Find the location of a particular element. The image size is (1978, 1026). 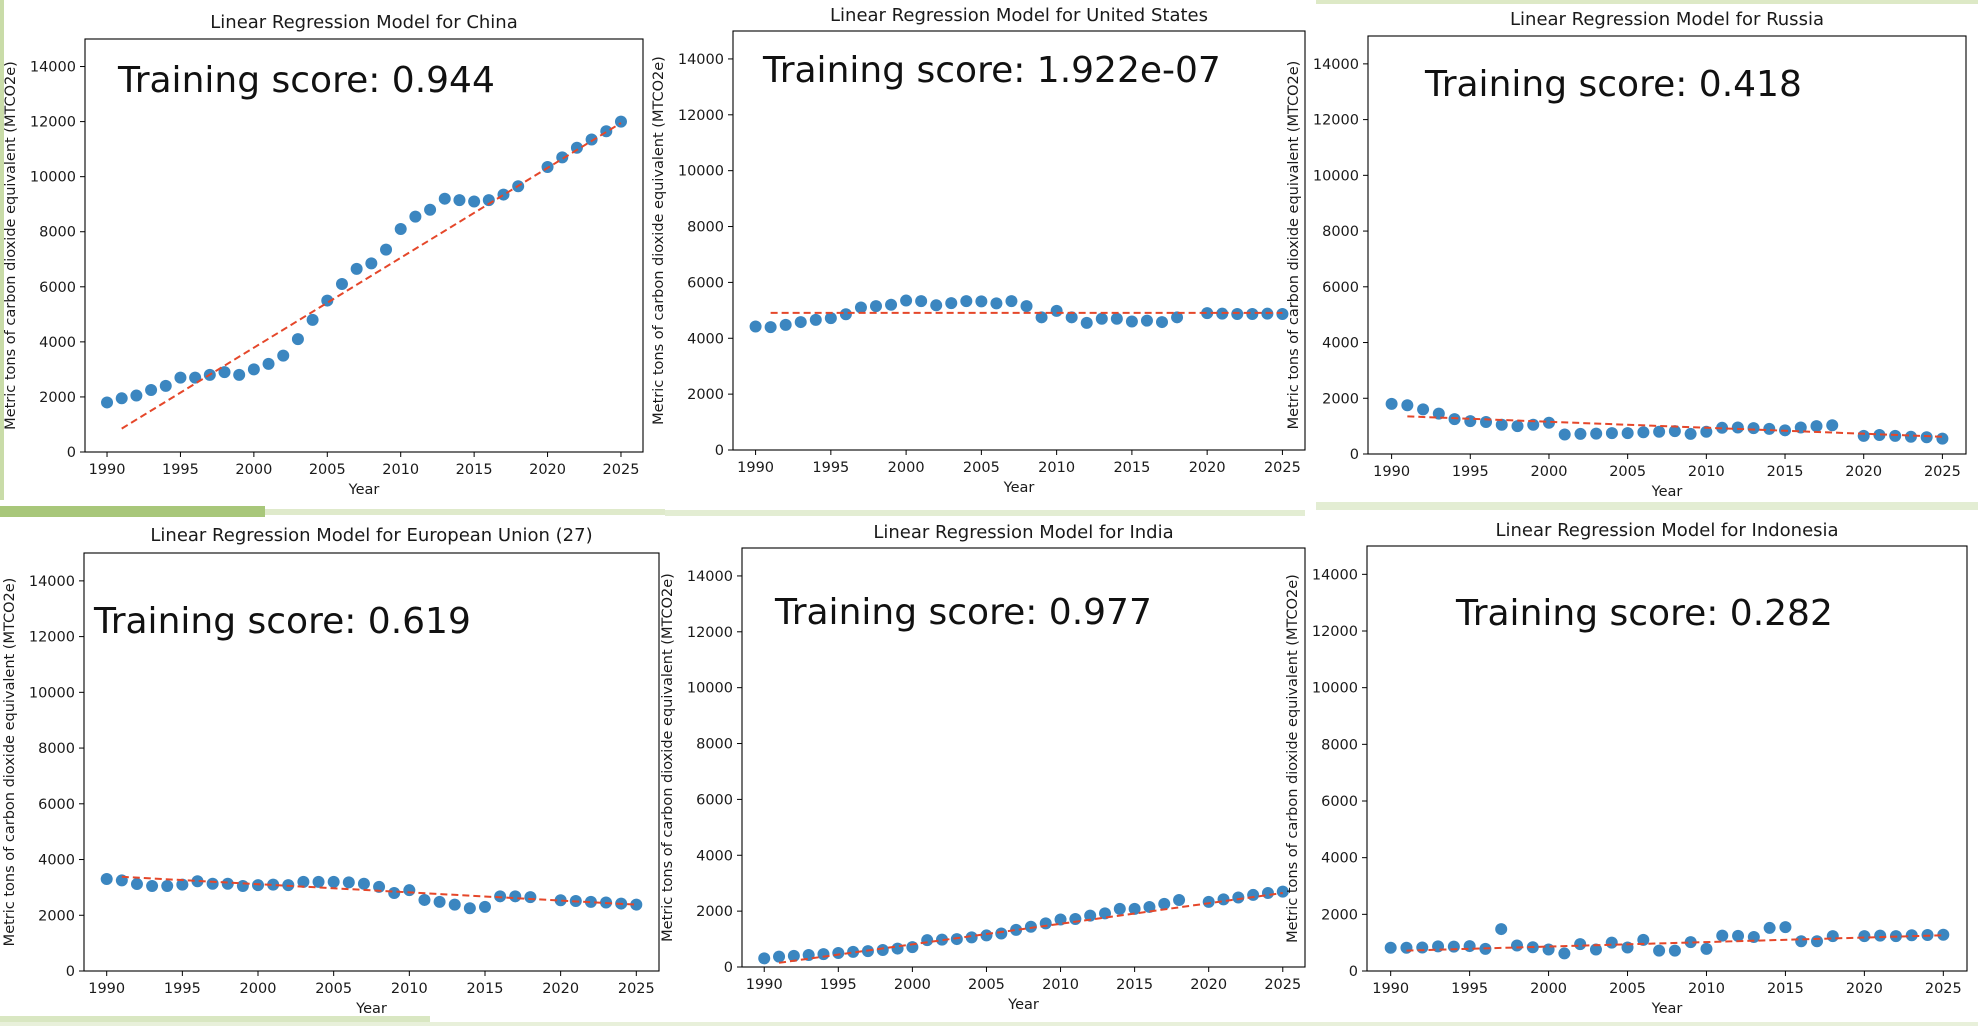

chart-title: Linear Regression Model for Russia is located at coordinates (1667, 19).